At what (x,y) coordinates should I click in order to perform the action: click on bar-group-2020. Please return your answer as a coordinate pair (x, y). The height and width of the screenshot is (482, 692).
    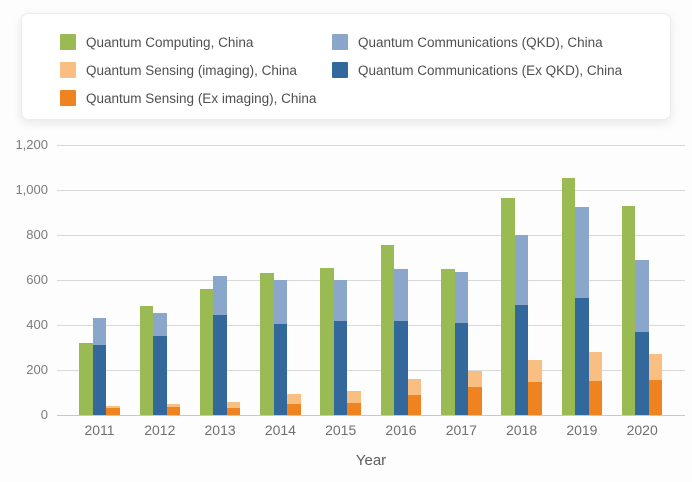
    Looking at the image, I should click on (642, 280).